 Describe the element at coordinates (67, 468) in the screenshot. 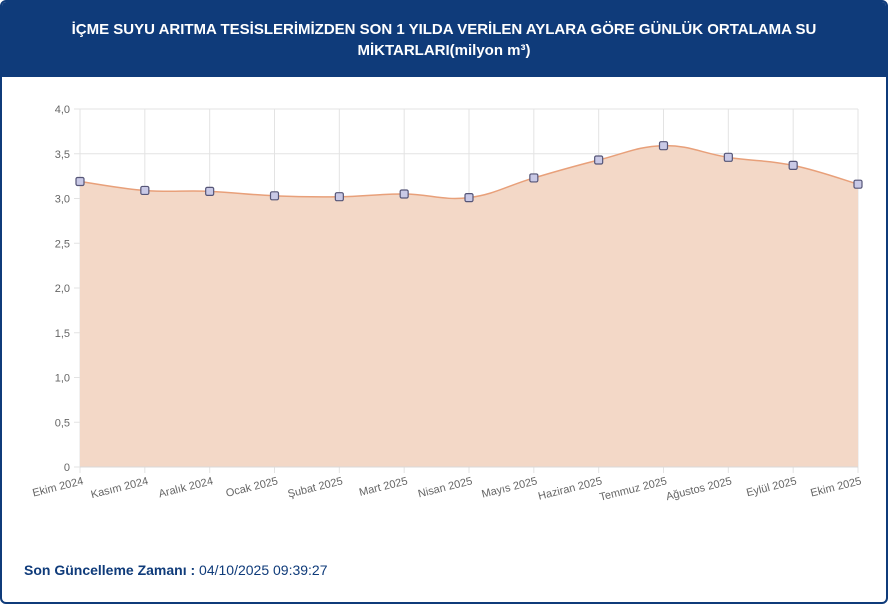

I see `y-tick-label: 0` at that location.